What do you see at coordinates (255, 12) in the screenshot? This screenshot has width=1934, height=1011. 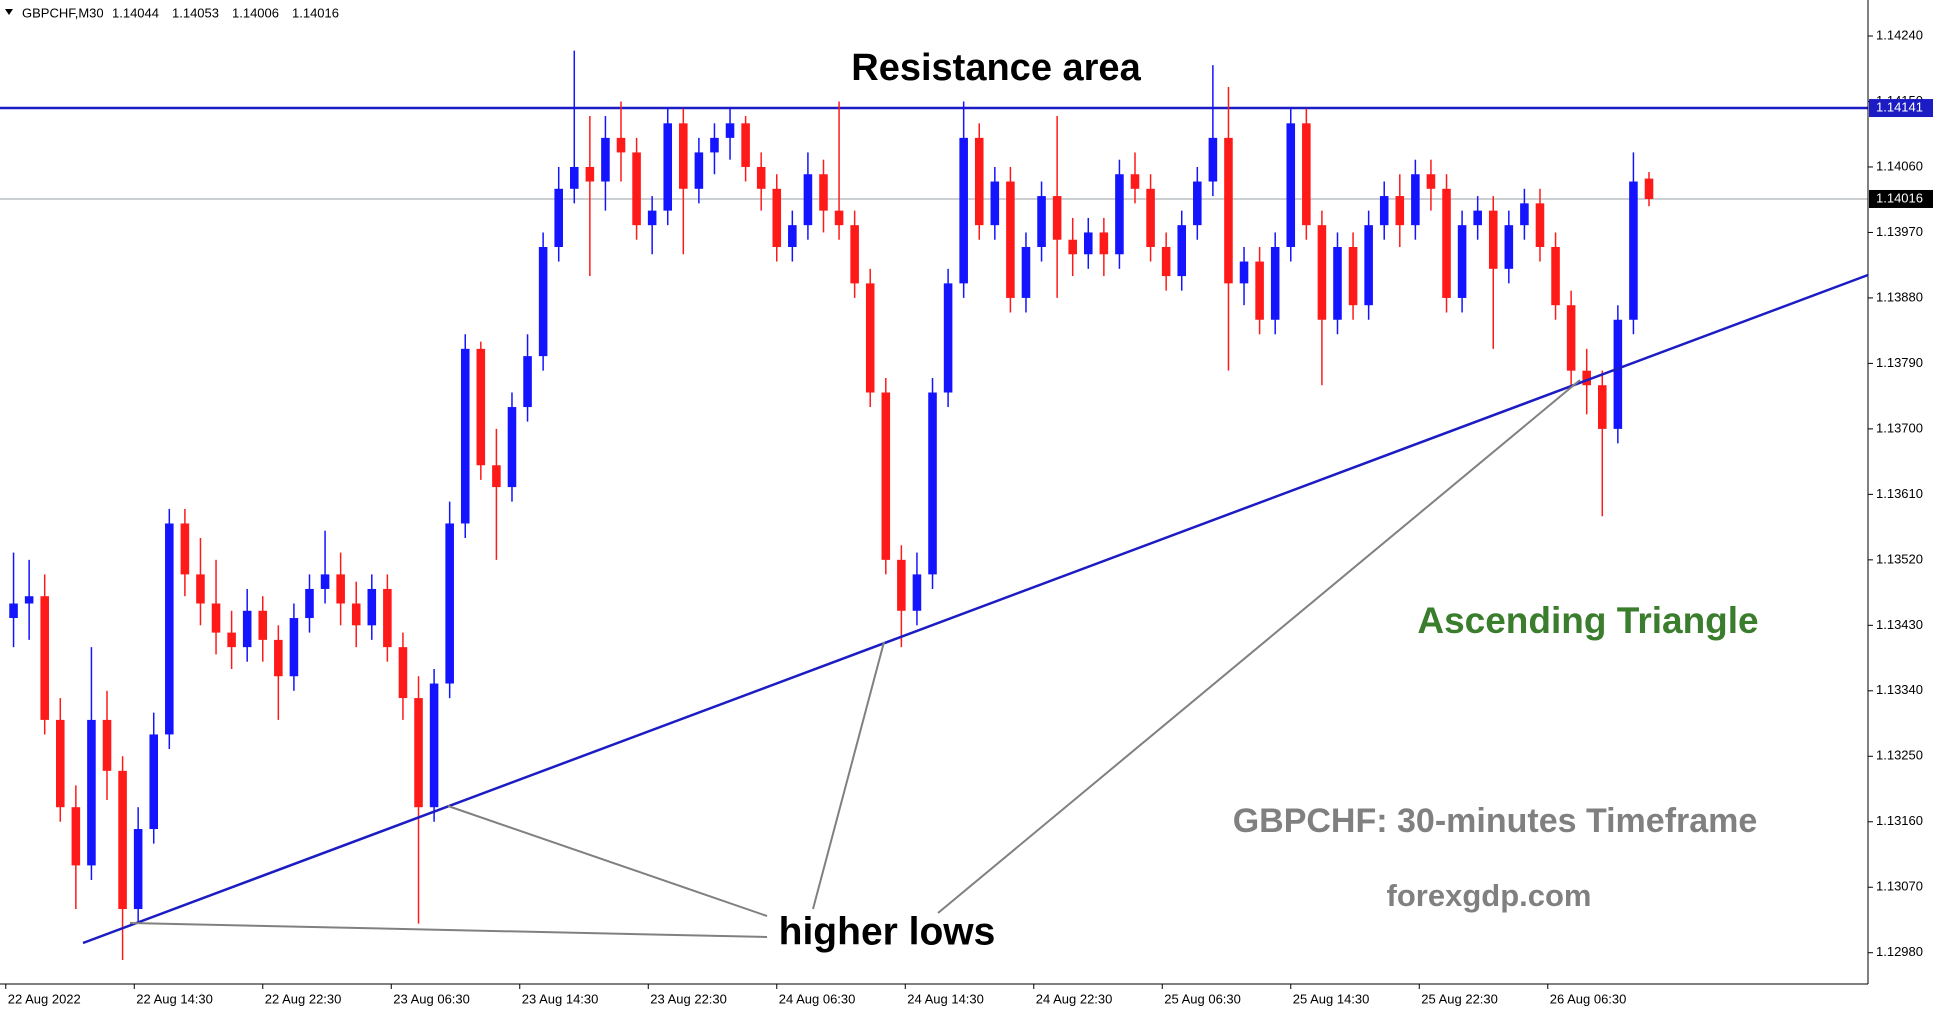 I see `header-low: 1.14006` at bounding box center [255, 12].